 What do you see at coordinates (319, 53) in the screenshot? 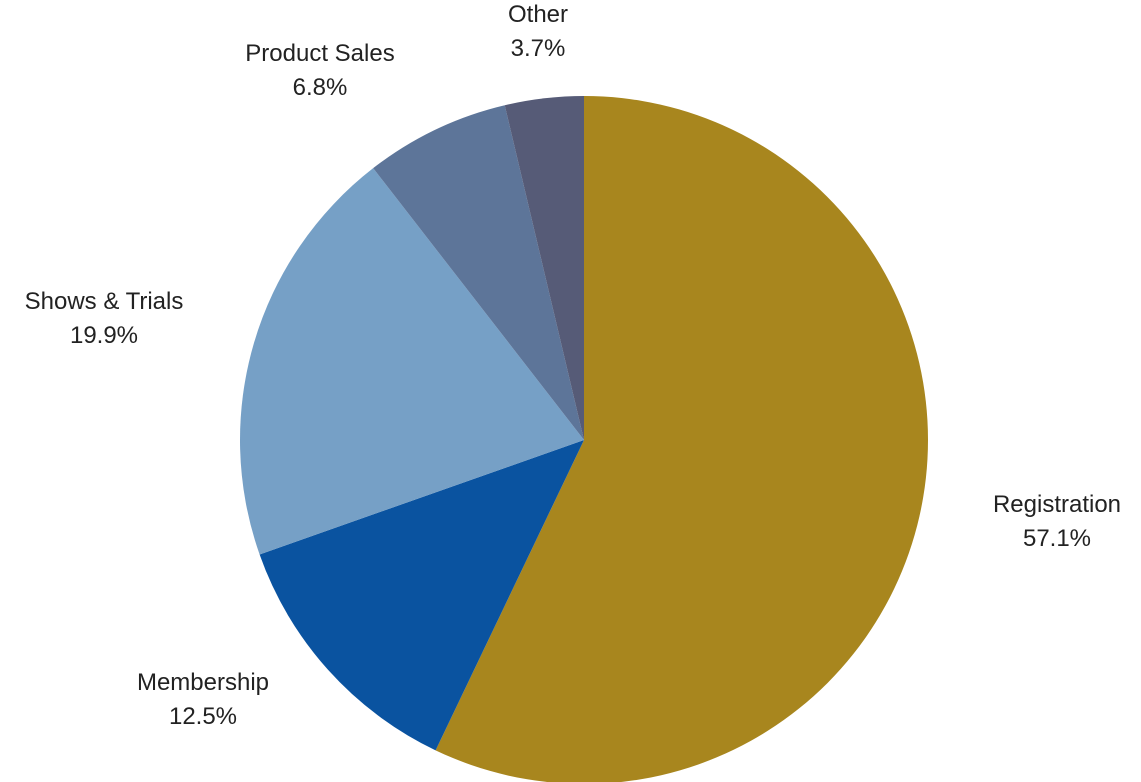
I see `slice-label-product-sales: Product Sales` at bounding box center [319, 53].